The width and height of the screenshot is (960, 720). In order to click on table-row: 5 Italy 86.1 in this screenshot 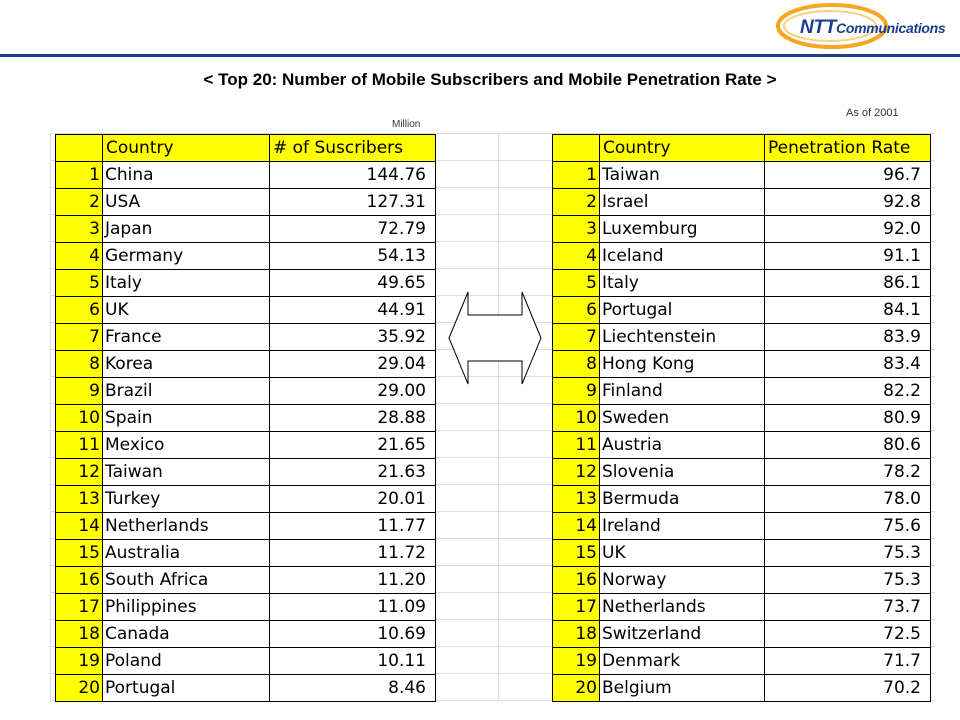, I will do `click(741, 283)`.